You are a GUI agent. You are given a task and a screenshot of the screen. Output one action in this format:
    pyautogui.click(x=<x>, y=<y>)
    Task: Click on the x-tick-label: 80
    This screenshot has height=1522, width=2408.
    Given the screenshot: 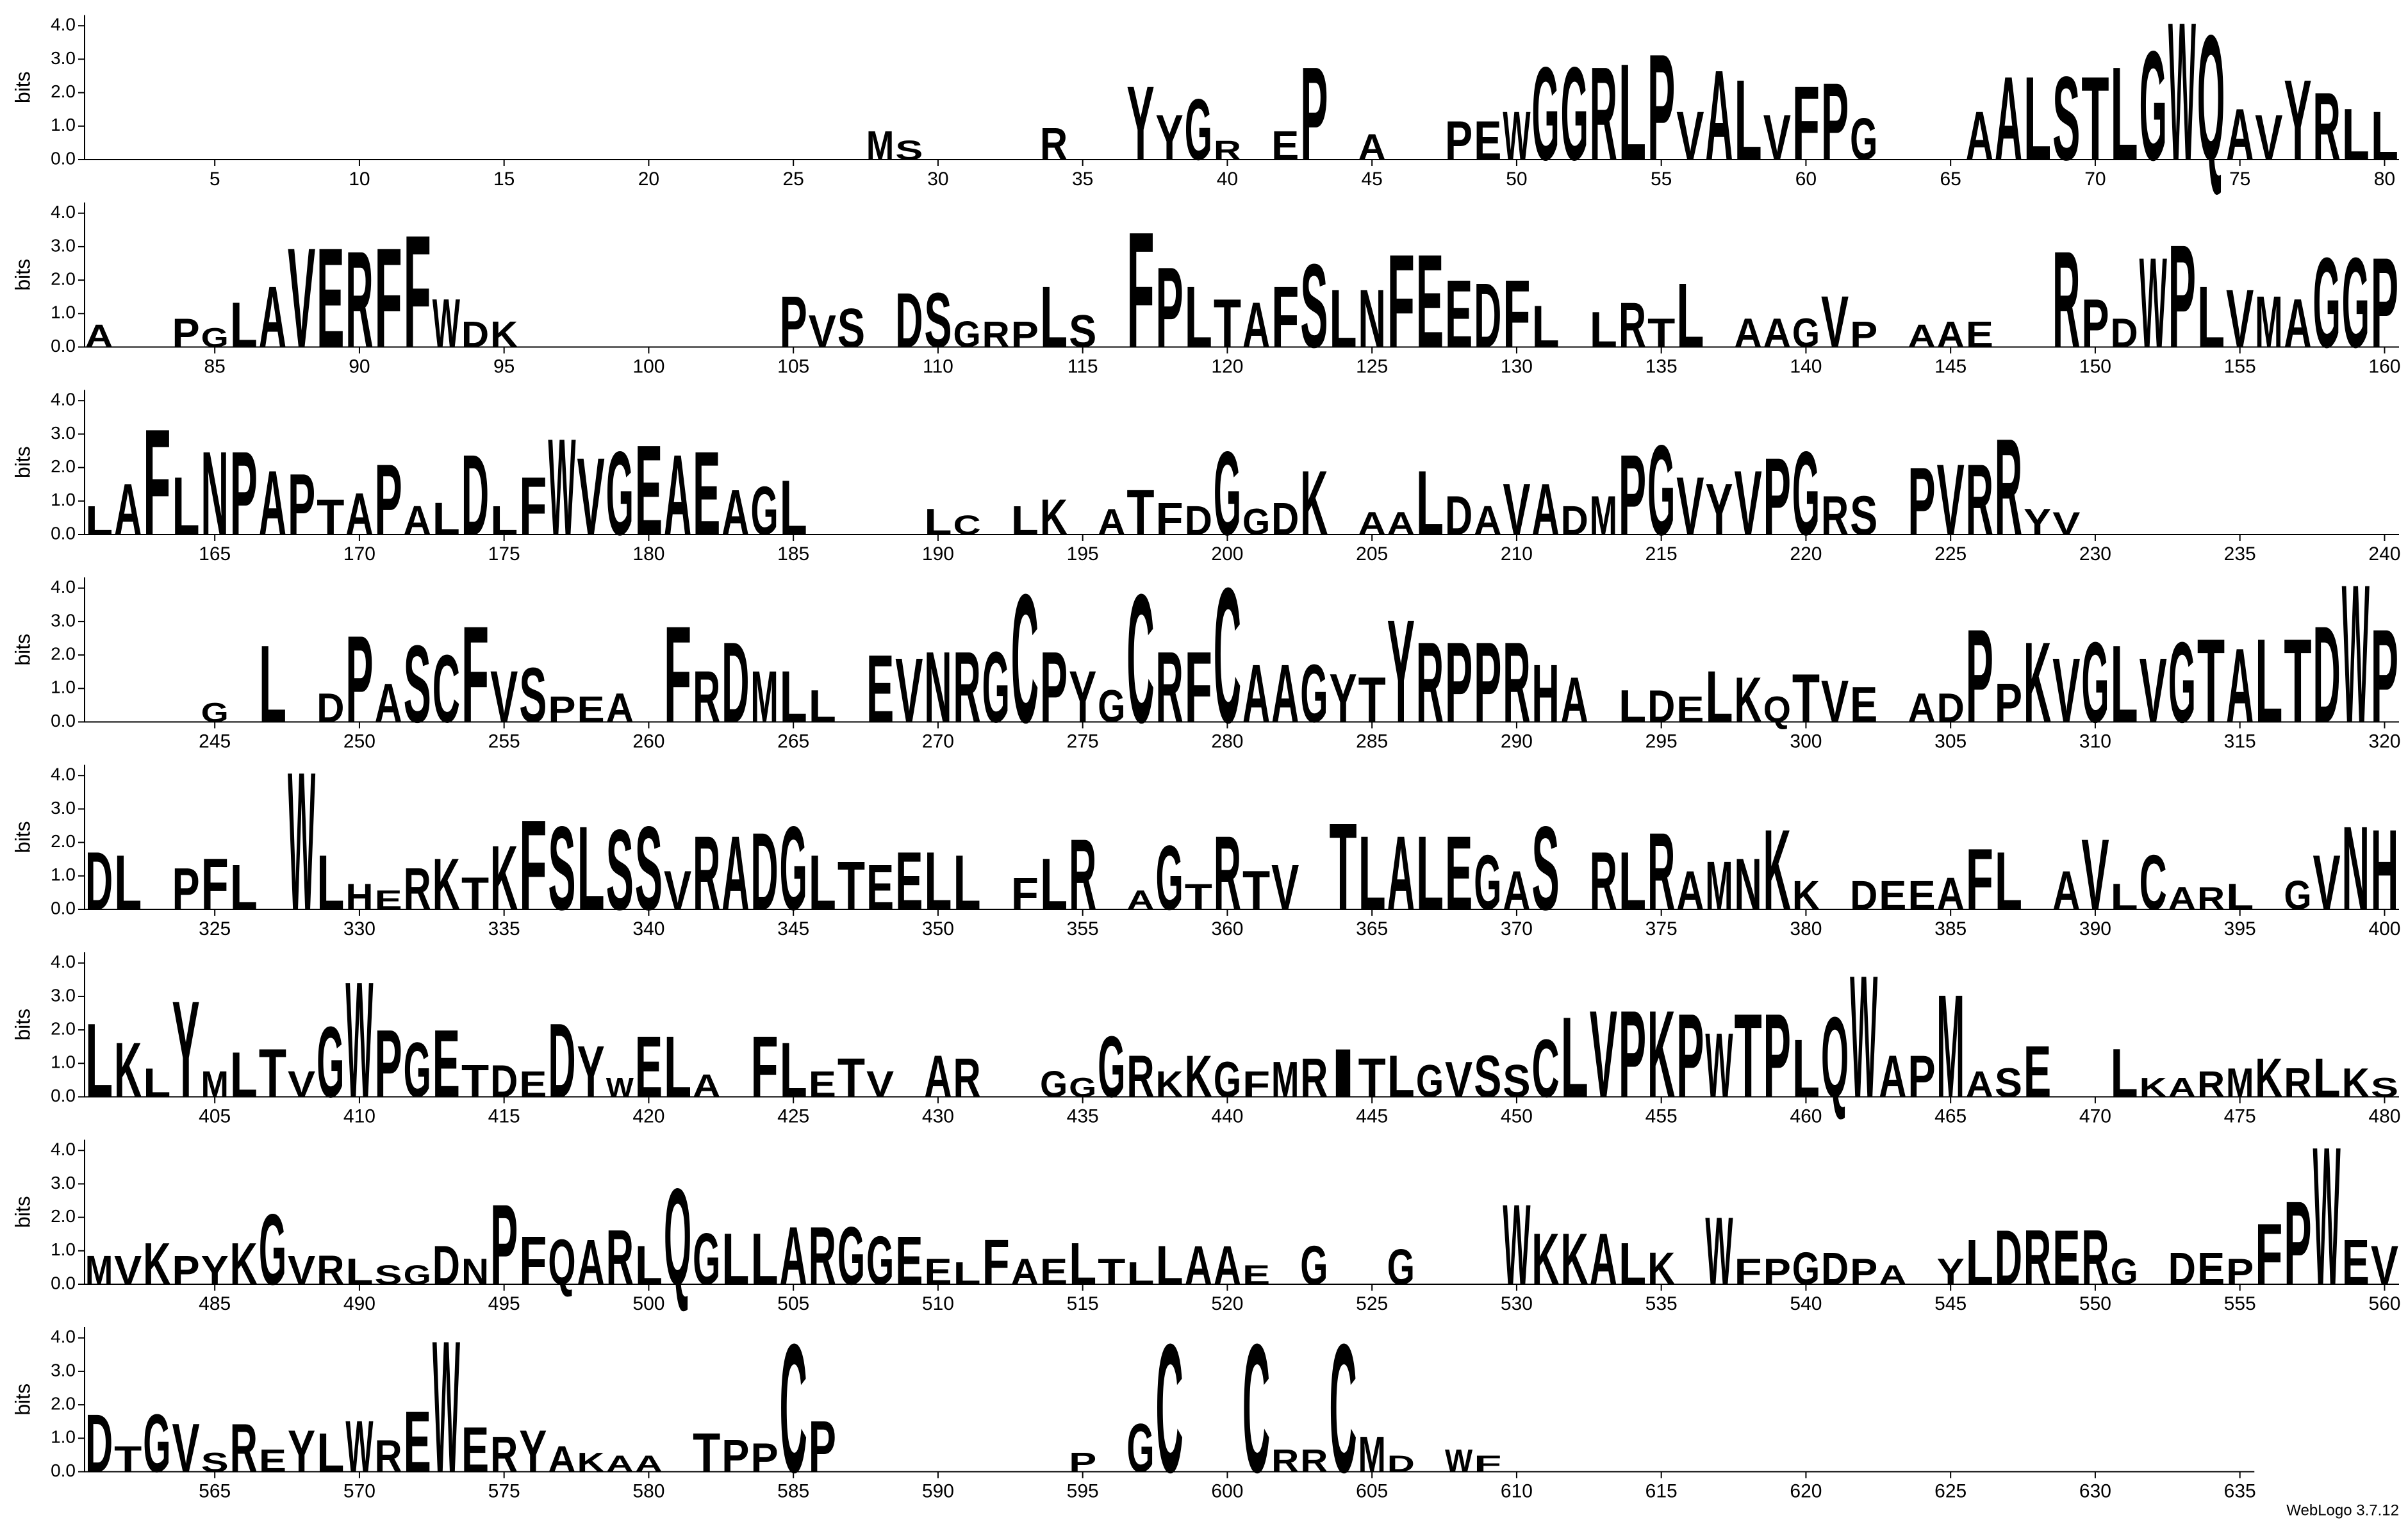 What is the action you would take?
    pyautogui.click(x=2384, y=179)
    